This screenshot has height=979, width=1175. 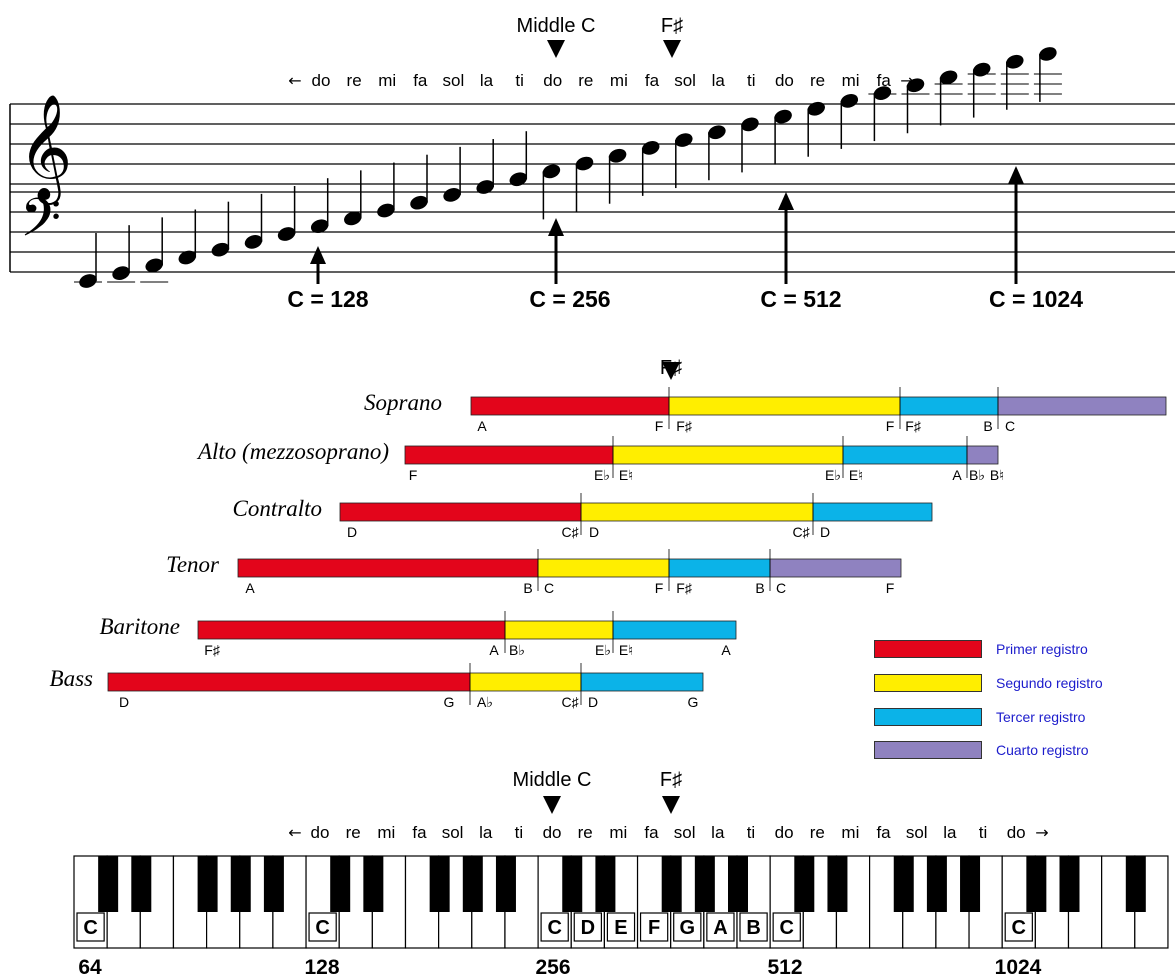 What do you see at coordinates (784, 967) in the screenshot?
I see `keyboard-frequency-label: 512` at bounding box center [784, 967].